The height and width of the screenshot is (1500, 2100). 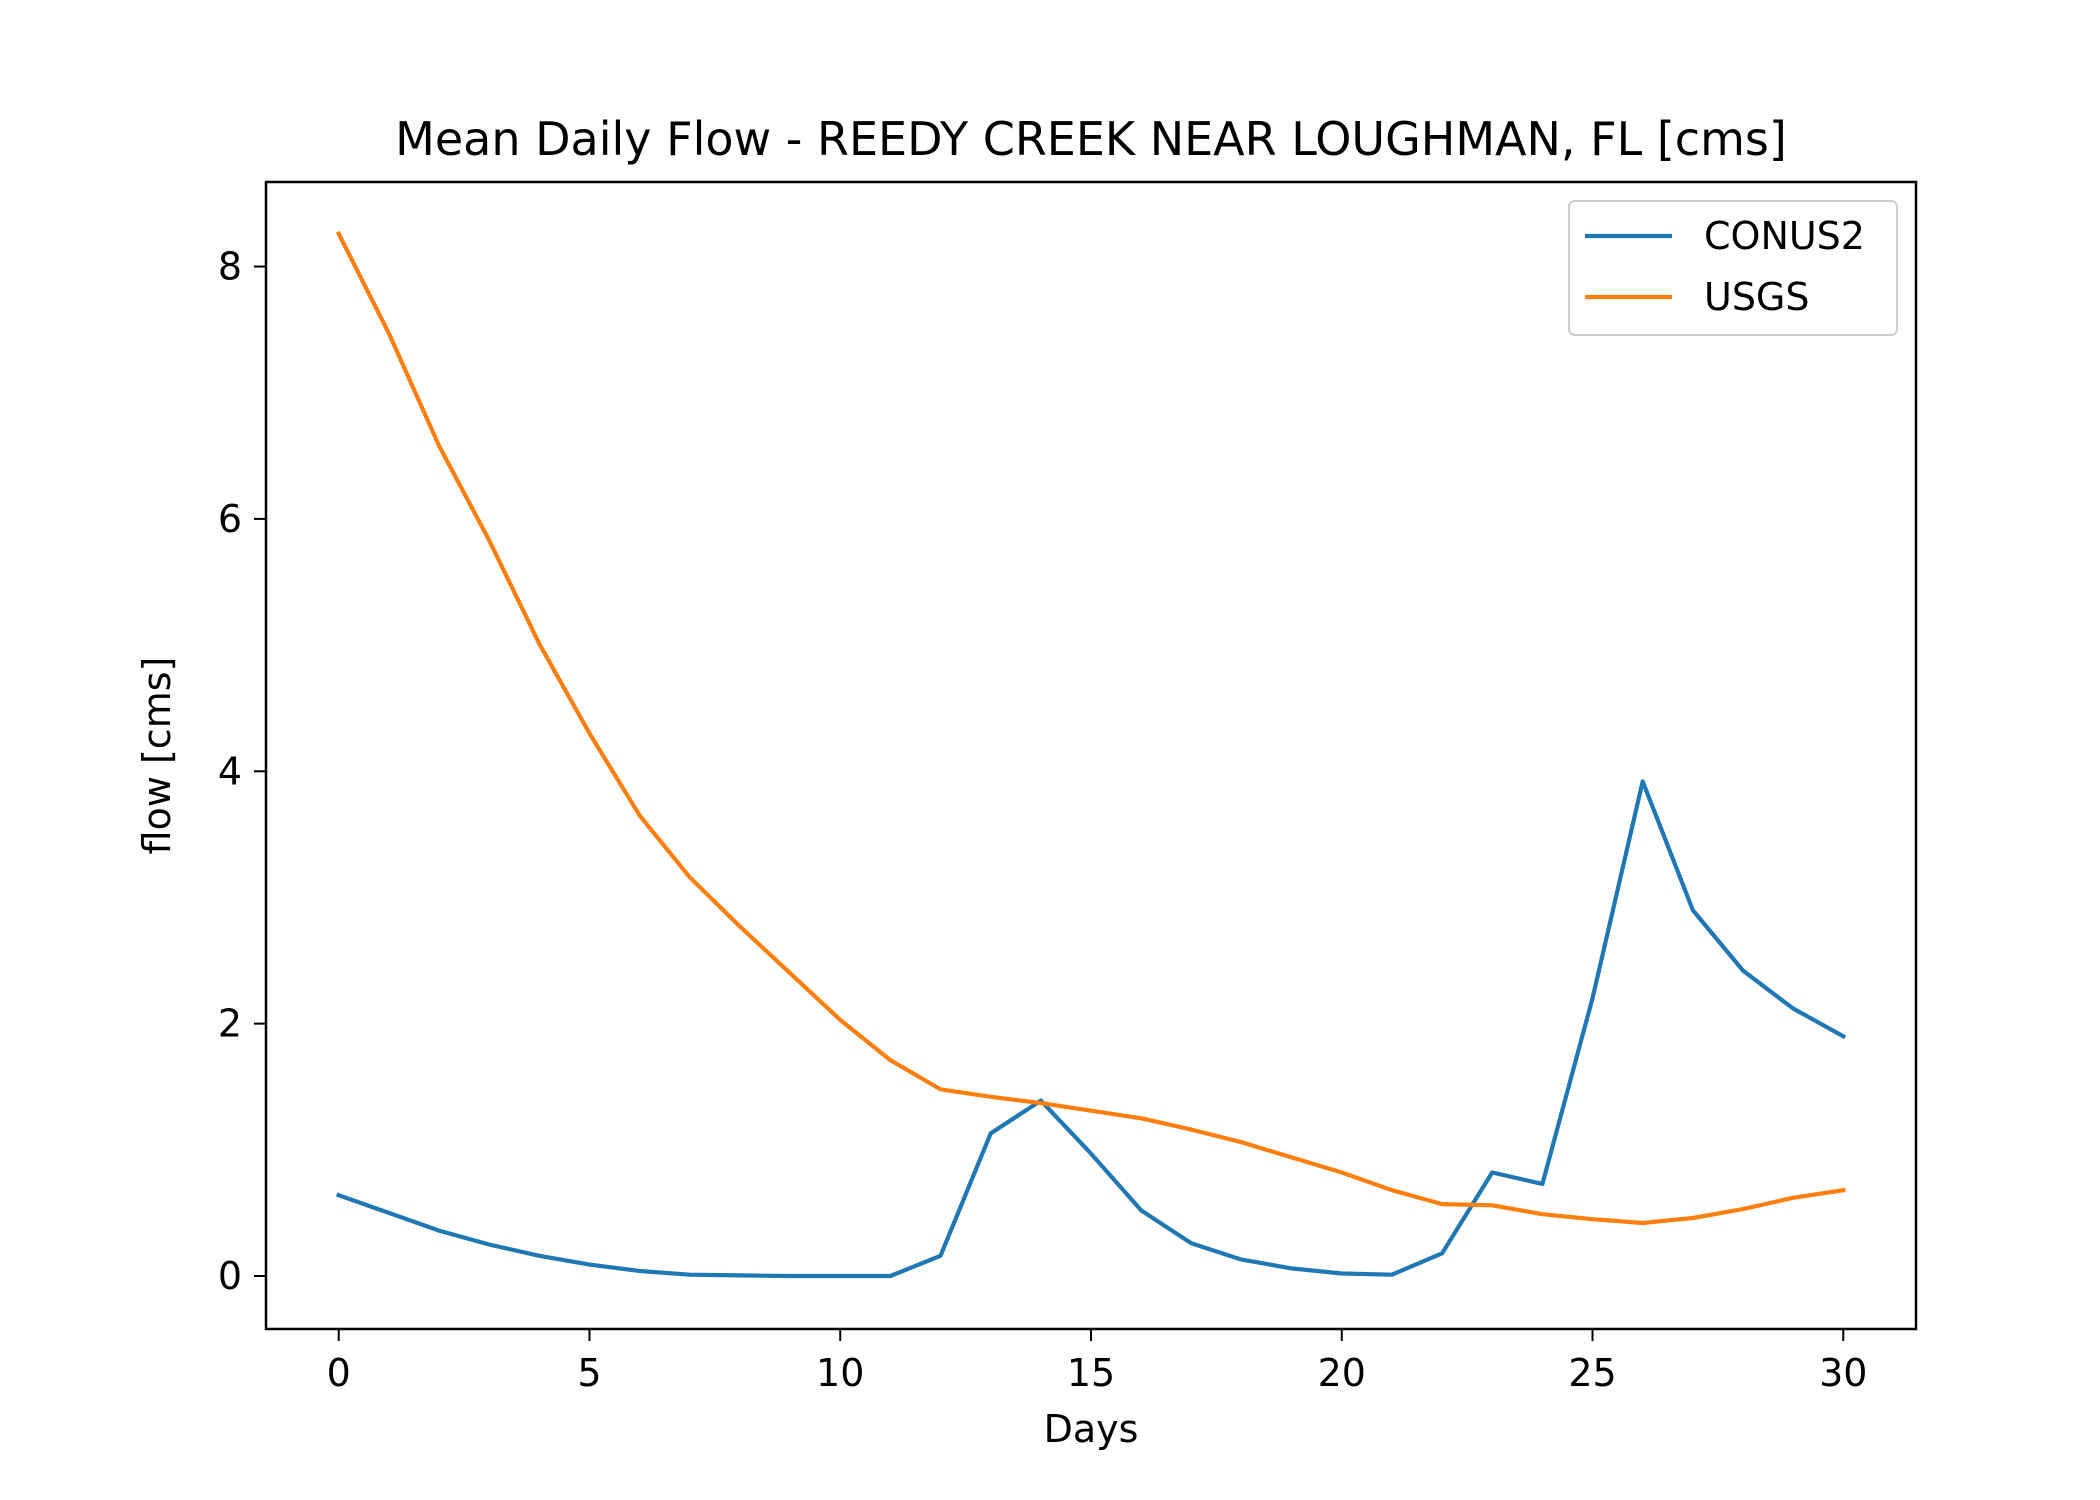 What do you see at coordinates (1091, 1429) in the screenshot?
I see `x-axis-label: Days` at bounding box center [1091, 1429].